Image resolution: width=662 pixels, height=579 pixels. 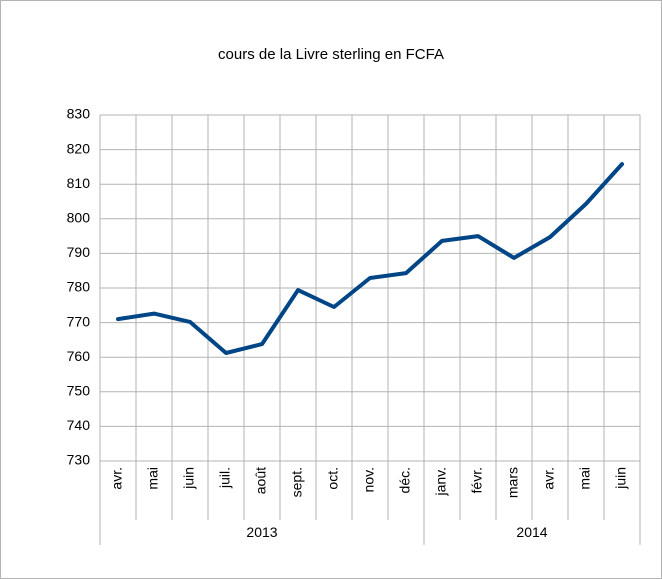 What do you see at coordinates (531, 532) in the screenshot?
I see `x-group-label: 2014` at bounding box center [531, 532].